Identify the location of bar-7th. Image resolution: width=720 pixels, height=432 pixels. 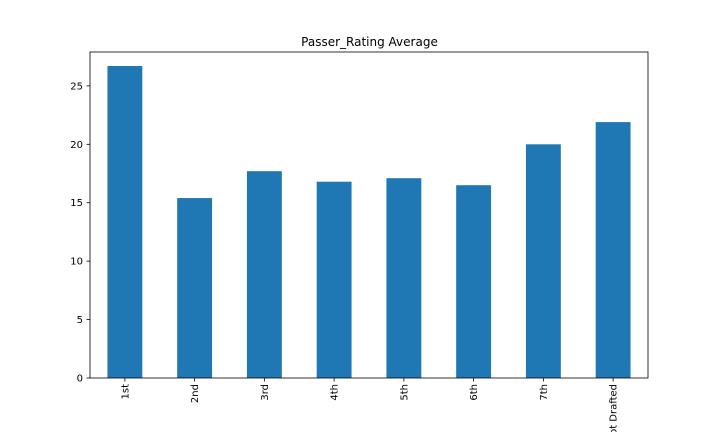
(543, 261).